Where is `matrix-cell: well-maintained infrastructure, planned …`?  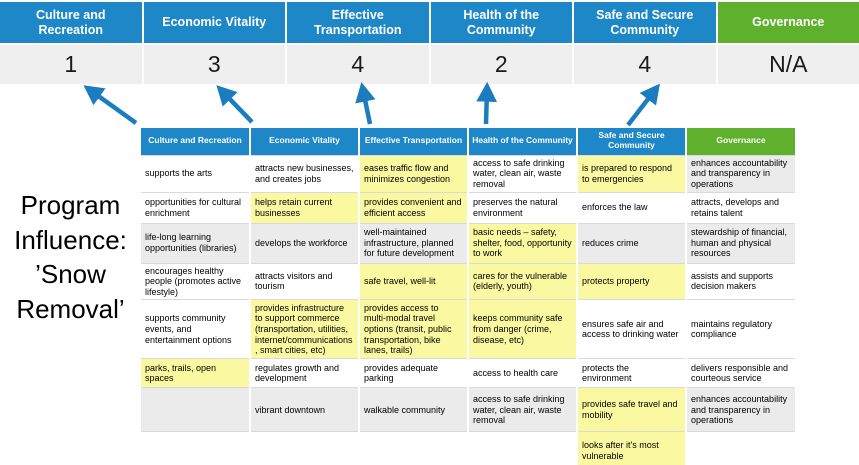 matrix-cell: well-maintained infrastructure, planned … is located at coordinates (413, 242).